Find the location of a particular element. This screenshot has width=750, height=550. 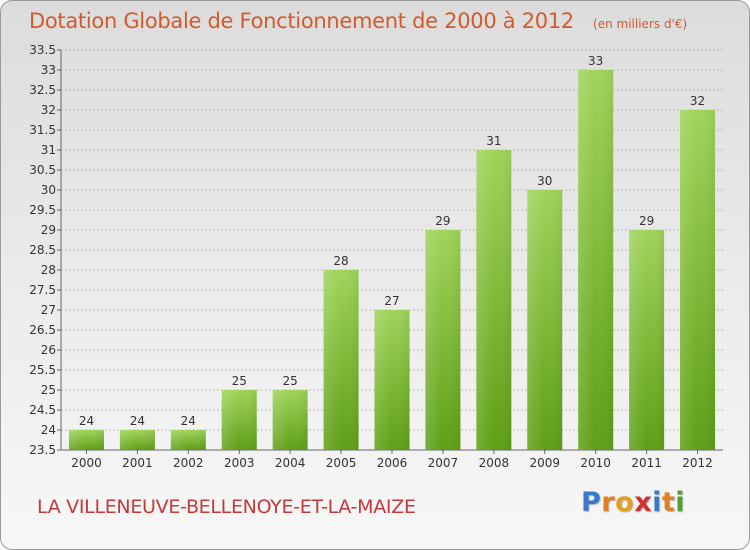

x-tick-label: 2008 is located at coordinates (494, 463).